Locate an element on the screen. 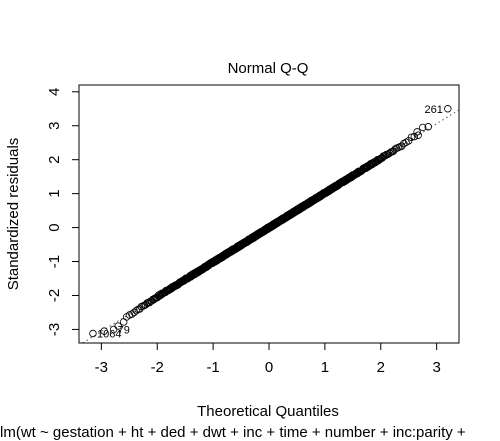 This screenshot has width=500, height=441. y-tick-label: 3 is located at coordinates (54, 126).